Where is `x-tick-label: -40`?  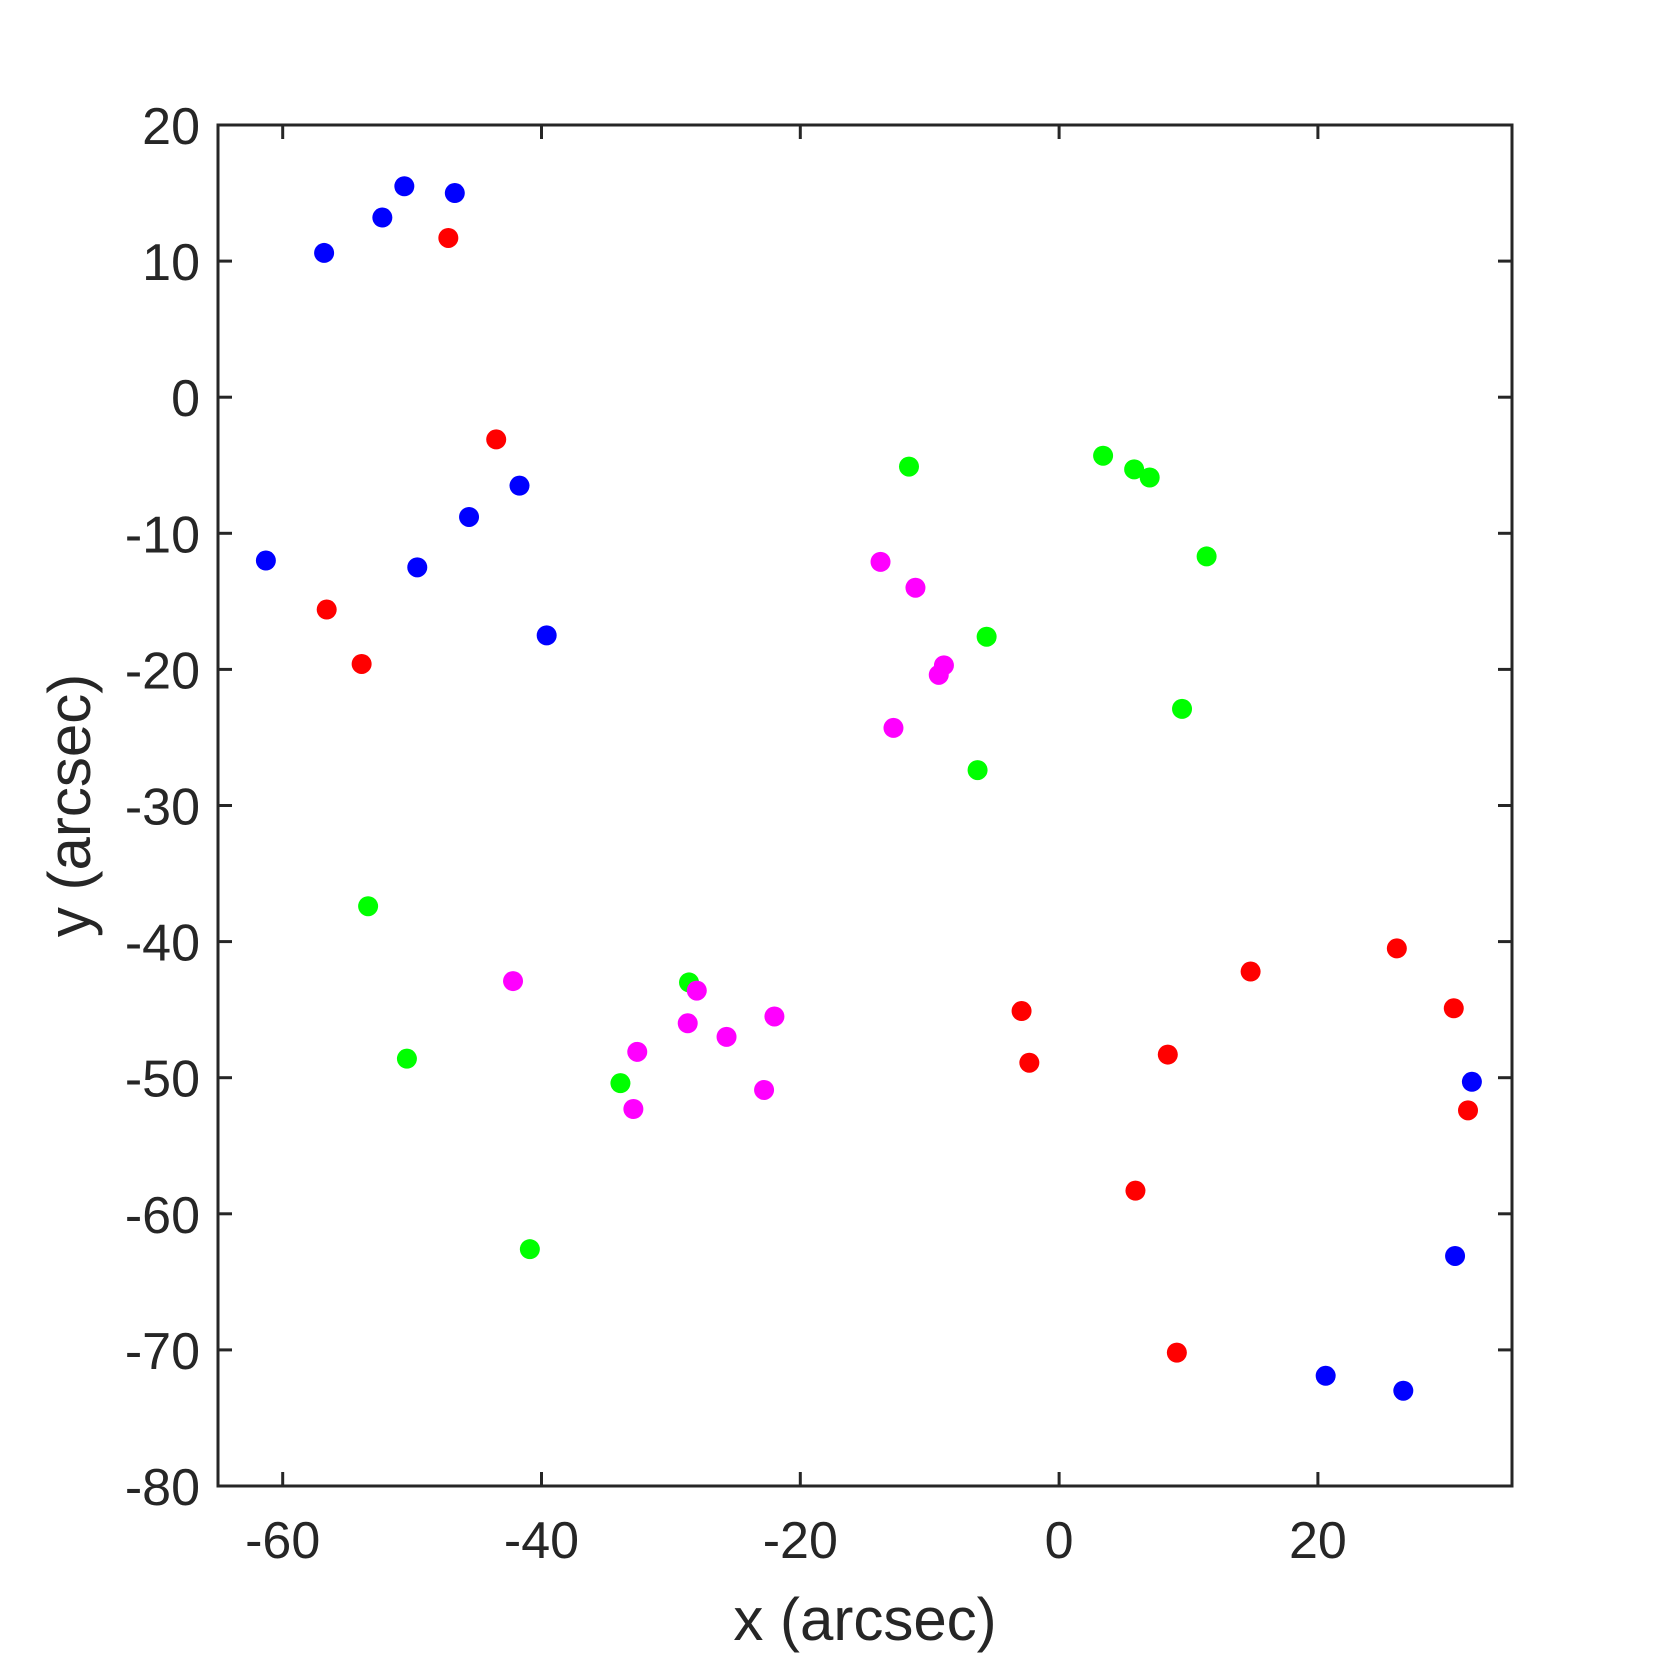 x-tick-label: -40 is located at coordinates (541, 1541).